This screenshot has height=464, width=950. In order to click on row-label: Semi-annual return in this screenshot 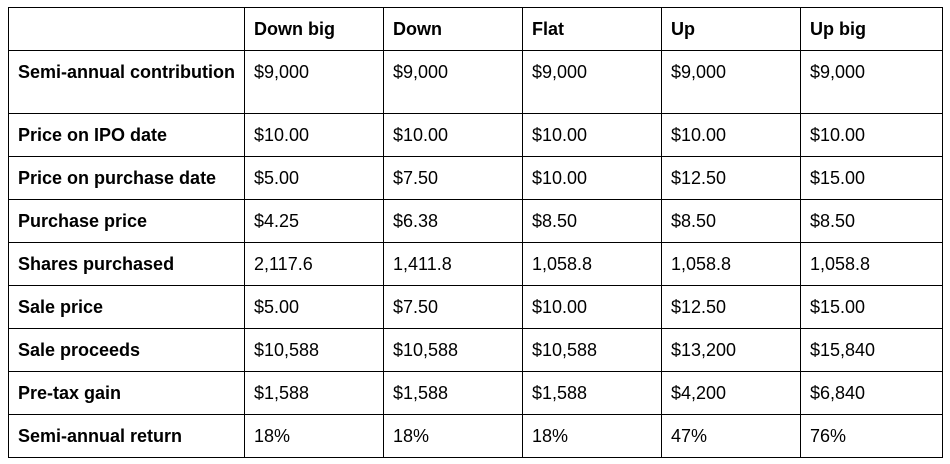, I will do `click(126, 436)`.